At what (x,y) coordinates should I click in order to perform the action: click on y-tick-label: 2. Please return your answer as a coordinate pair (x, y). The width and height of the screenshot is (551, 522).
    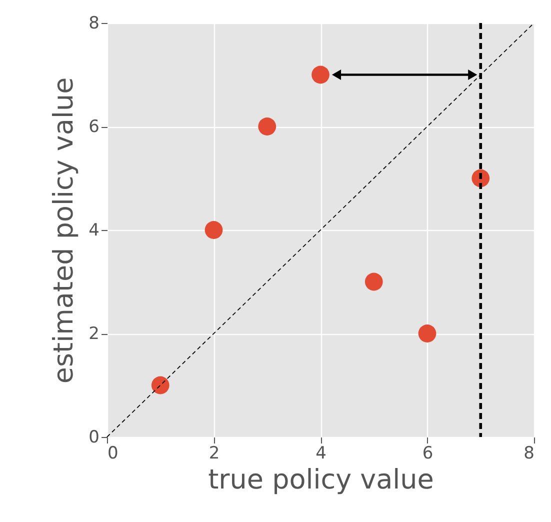
    Looking at the image, I should click on (94, 334).